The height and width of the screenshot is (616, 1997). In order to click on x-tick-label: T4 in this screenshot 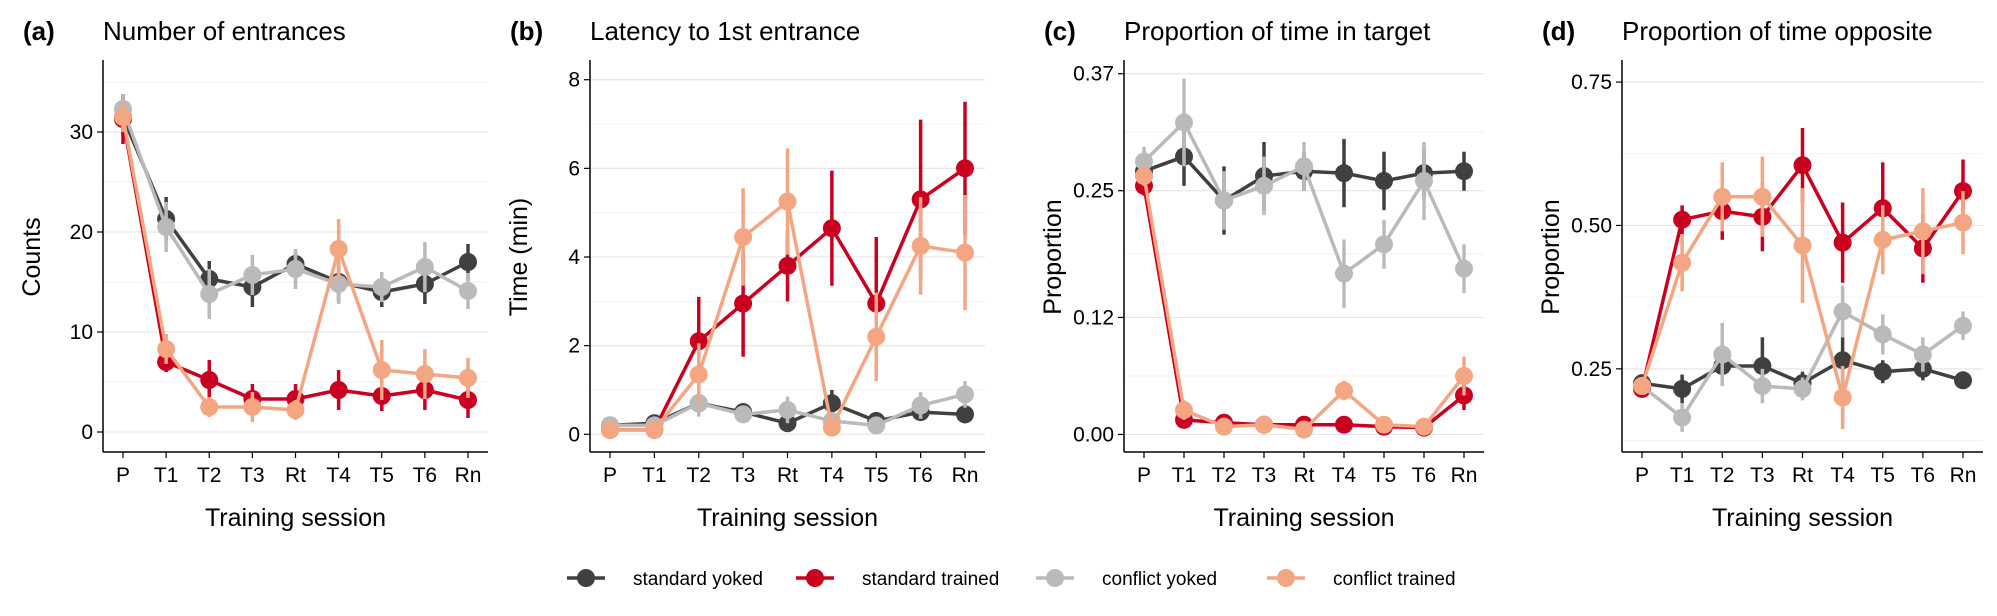, I will do `click(832, 475)`.